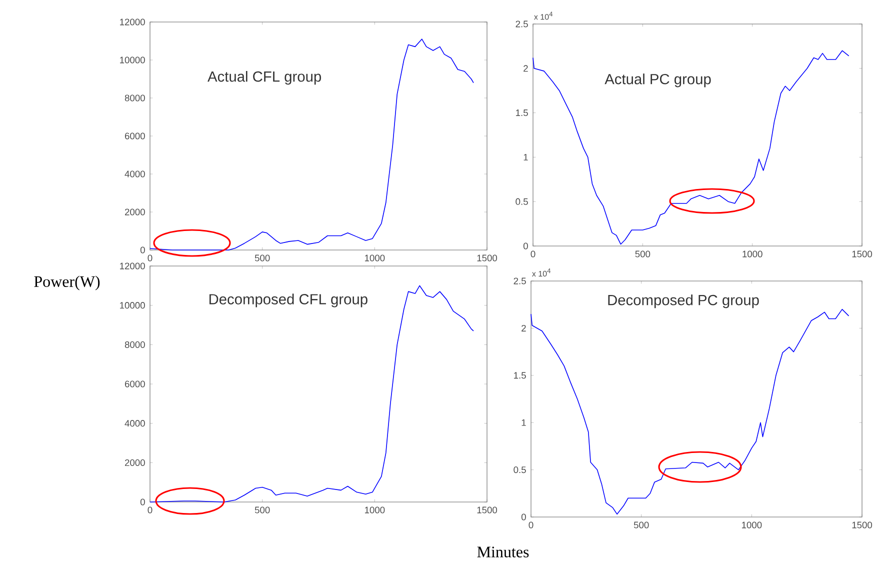 This screenshot has height=567, width=873. Describe the element at coordinates (264, 78) in the screenshot. I see `text: Actual CFL group` at that location.